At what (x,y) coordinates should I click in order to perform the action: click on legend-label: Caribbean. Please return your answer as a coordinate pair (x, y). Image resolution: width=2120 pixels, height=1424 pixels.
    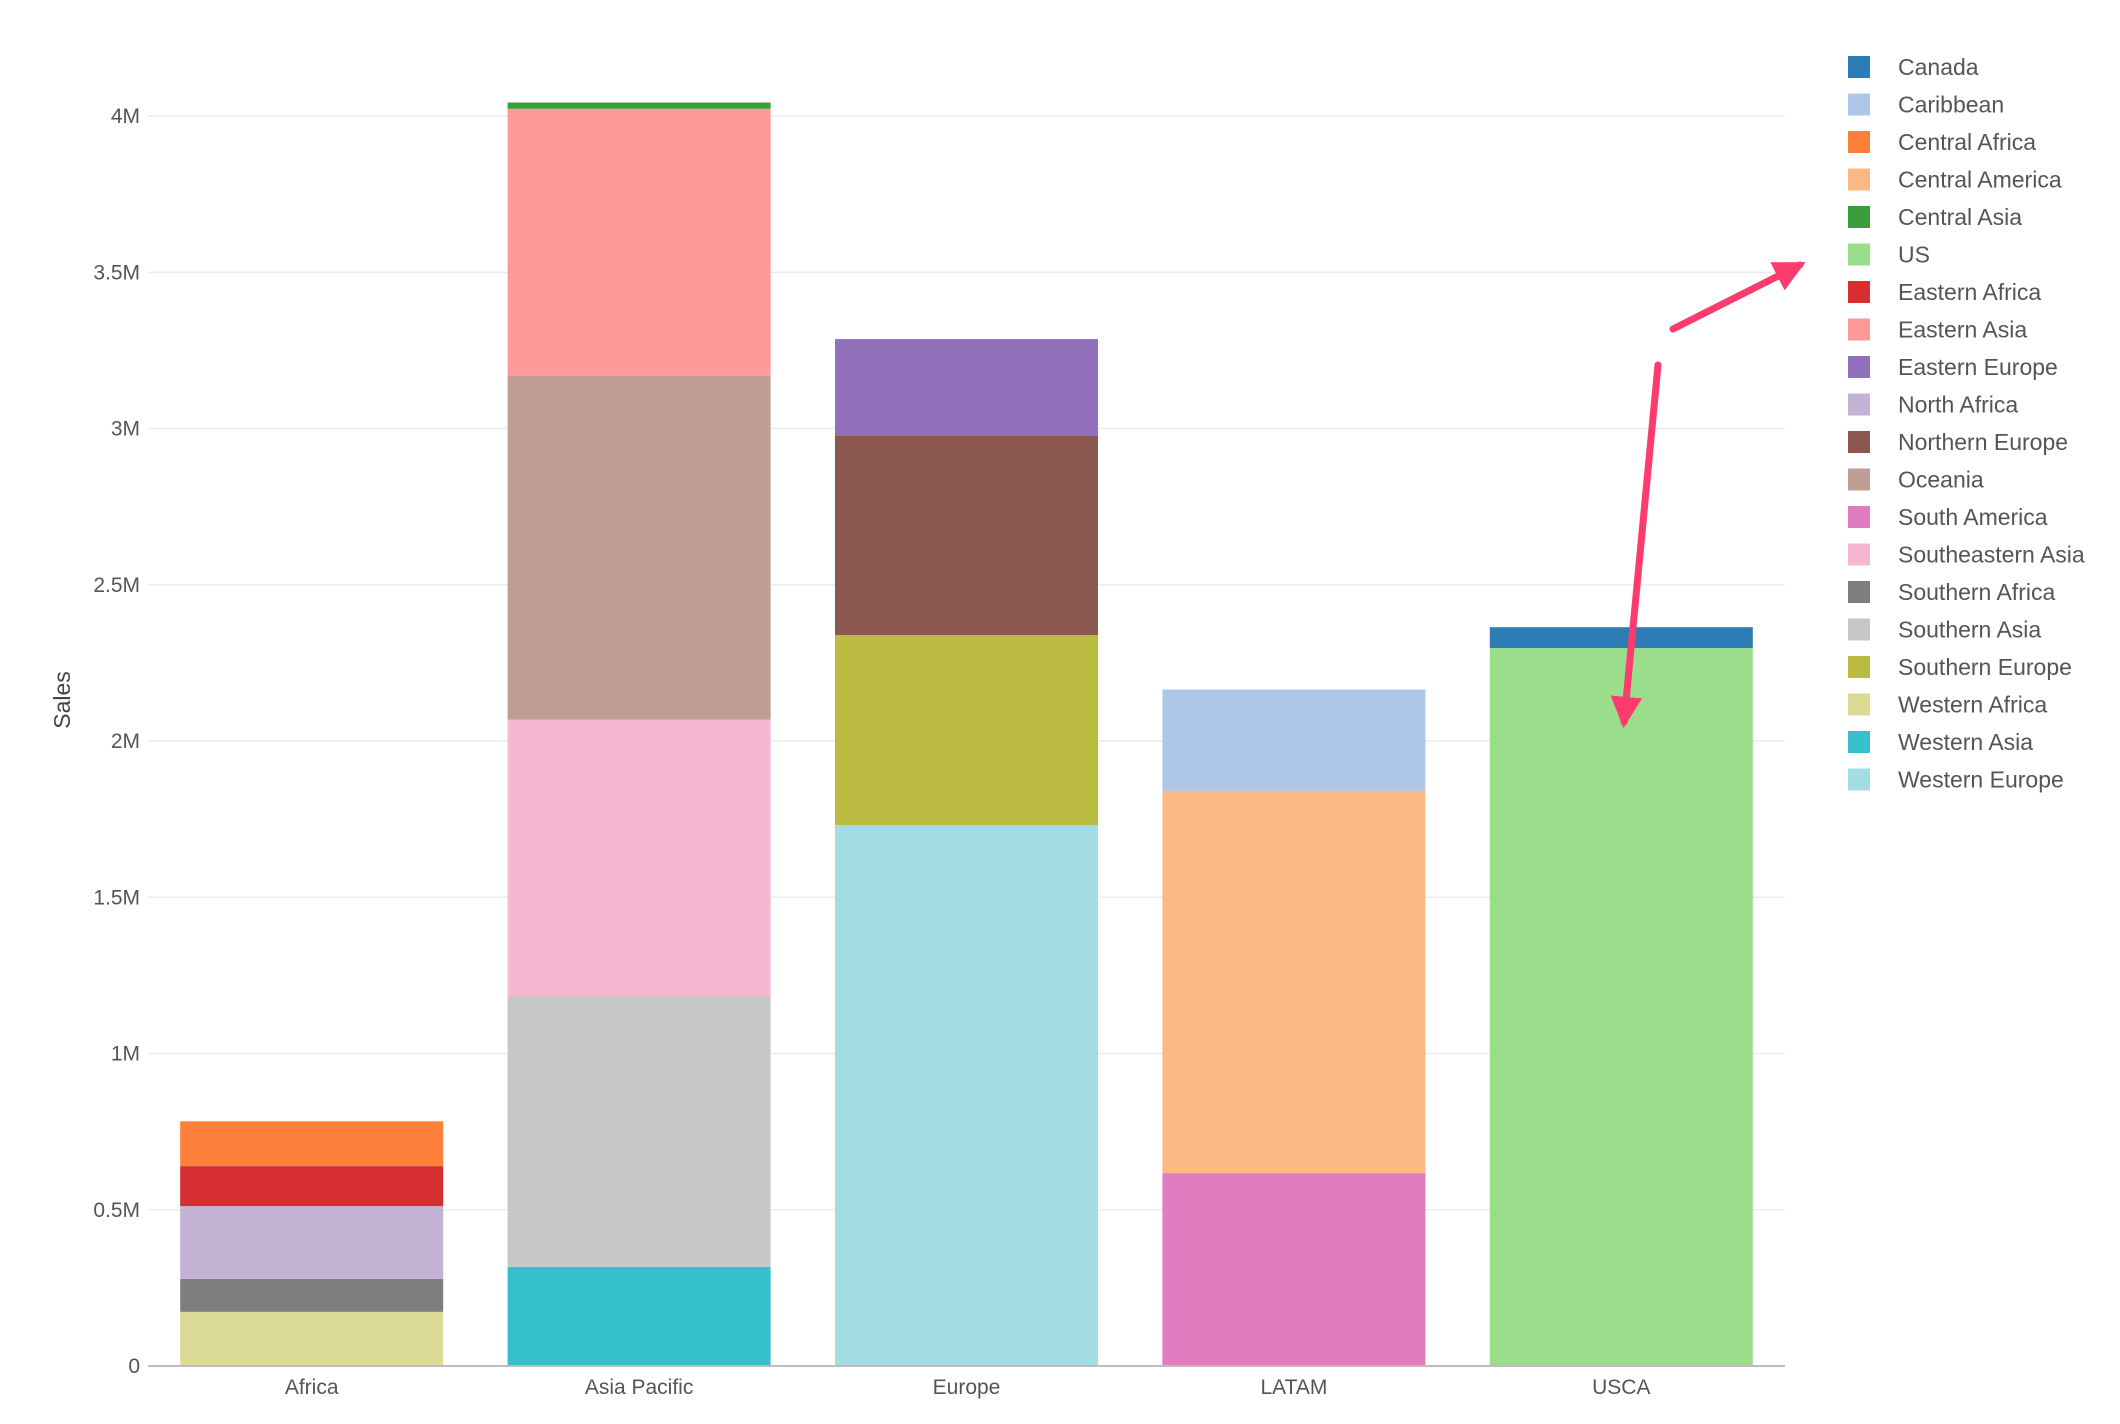
    Looking at the image, I should click on (1951, 105).